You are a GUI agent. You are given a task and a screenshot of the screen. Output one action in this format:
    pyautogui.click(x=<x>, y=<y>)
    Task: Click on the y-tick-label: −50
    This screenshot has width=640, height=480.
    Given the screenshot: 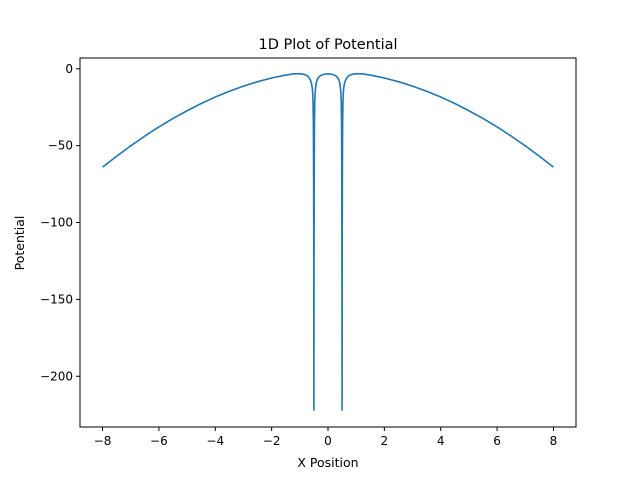 What is the action you would take?
    pyautogui.click(x=60, y=146)
    